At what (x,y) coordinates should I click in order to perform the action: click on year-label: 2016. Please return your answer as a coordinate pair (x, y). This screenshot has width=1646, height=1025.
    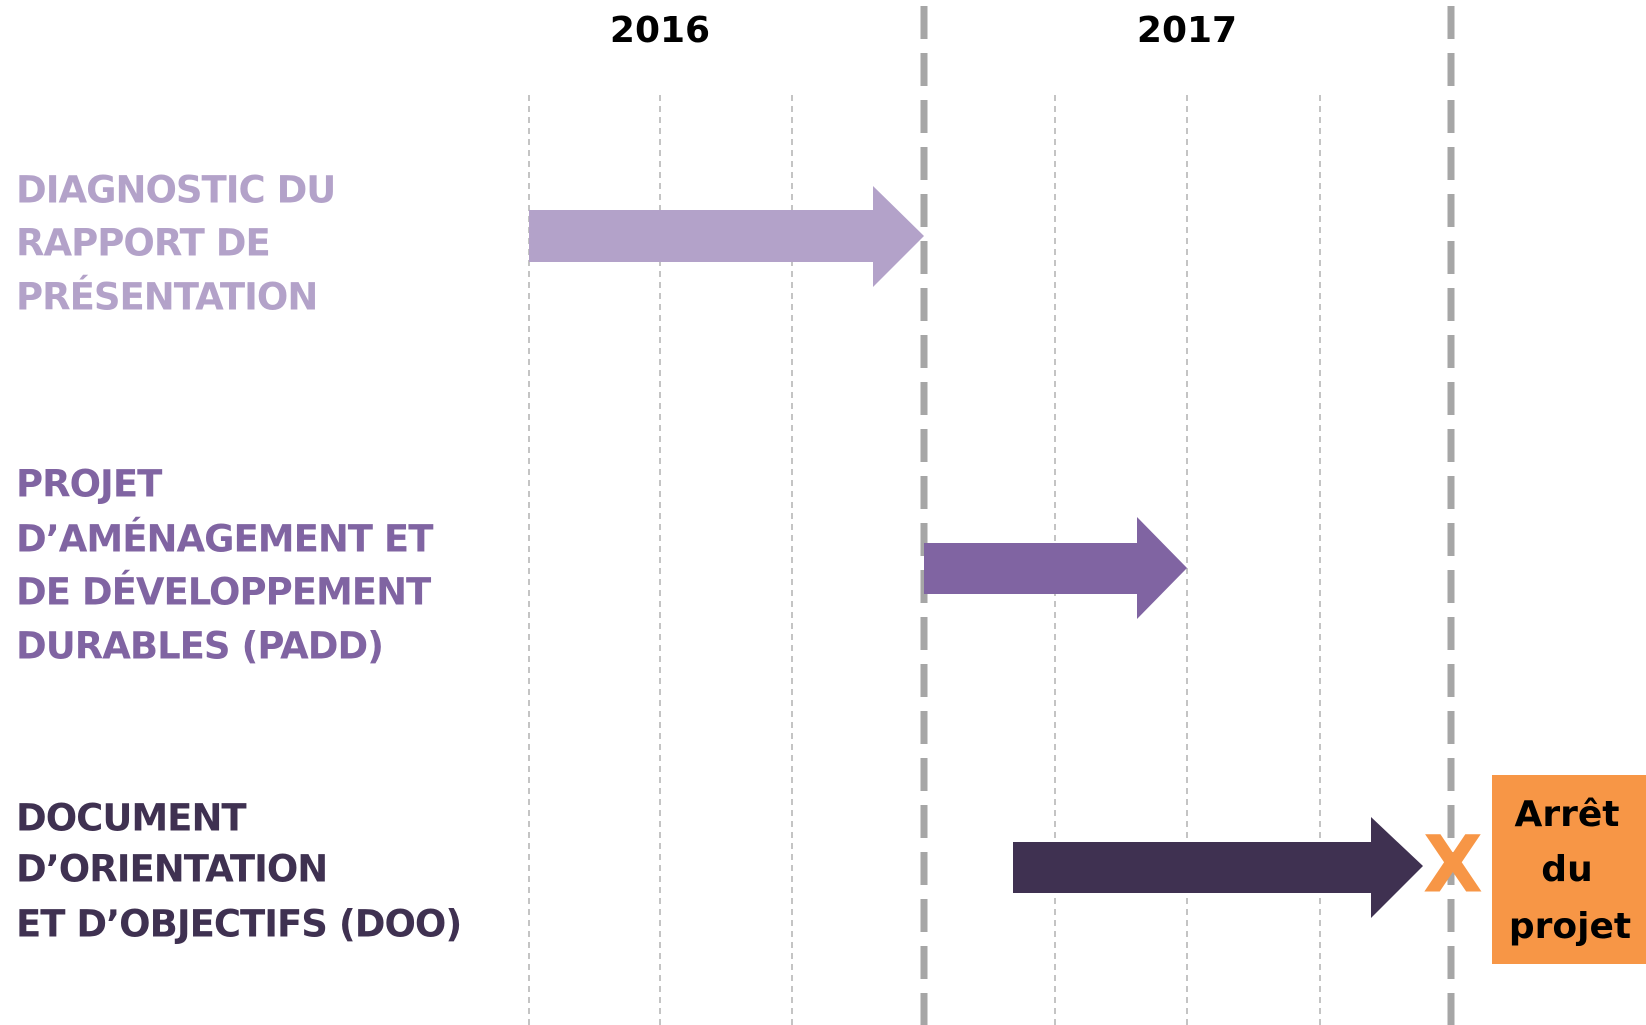
    Looking at the image, I should click on (660, 30).